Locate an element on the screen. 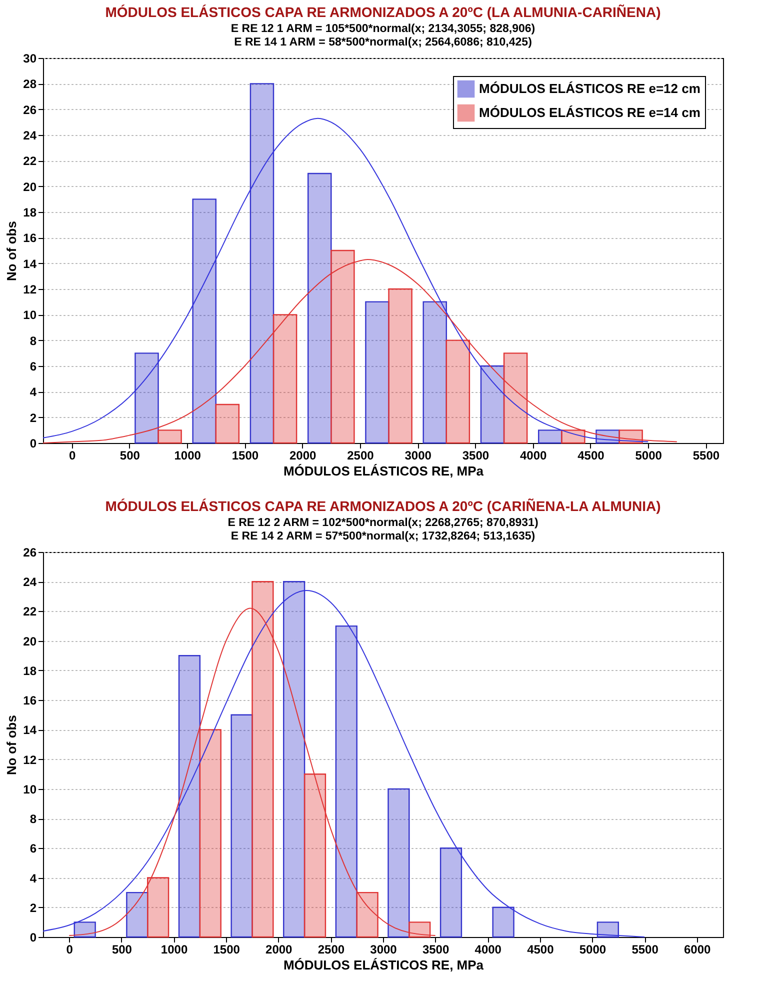  y-axis-title: No of obs is located at coordinates (12, 745).